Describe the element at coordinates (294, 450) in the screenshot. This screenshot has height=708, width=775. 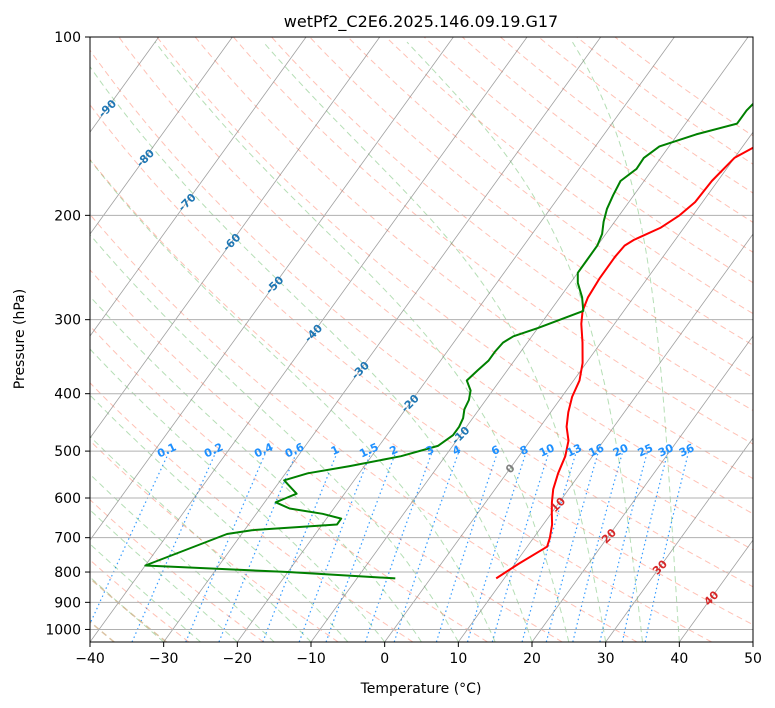
I see `mixing-ratio-label: 0.6` at that location.